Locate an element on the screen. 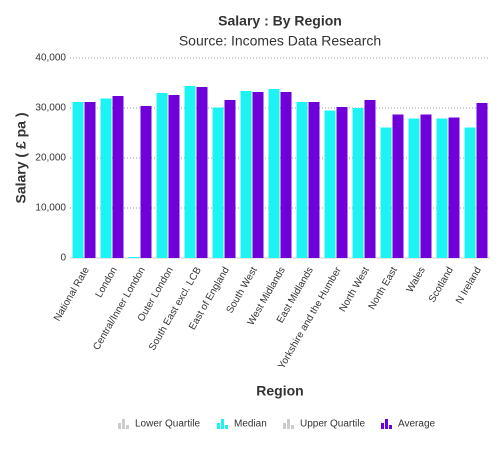  y-tick-label: 20,000 is located at coordinates (50, 158).